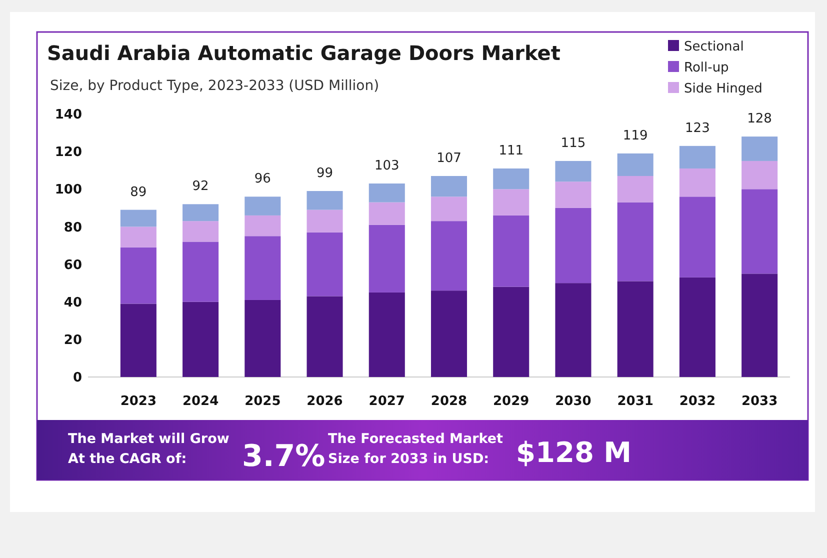 This screenshot has height=558, width=827. What do you see at coordinates (635, 401) in the screenshot?
I see `x-tick-label: 2031` at bounding box center [635, 401].